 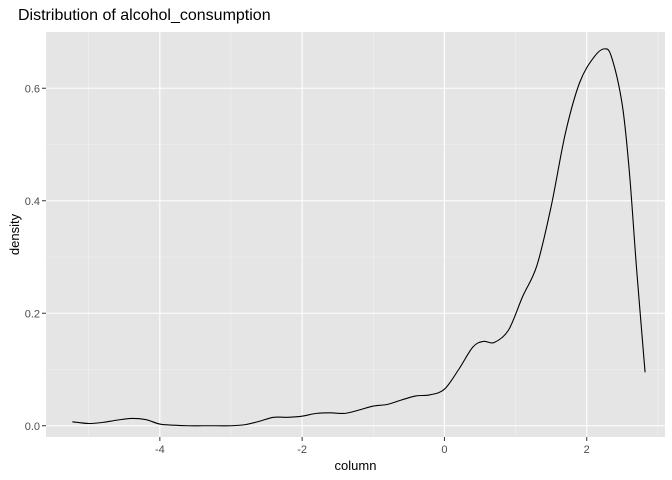 I want to click on y-tick-label: 0.4, so click(x=32, y=202).